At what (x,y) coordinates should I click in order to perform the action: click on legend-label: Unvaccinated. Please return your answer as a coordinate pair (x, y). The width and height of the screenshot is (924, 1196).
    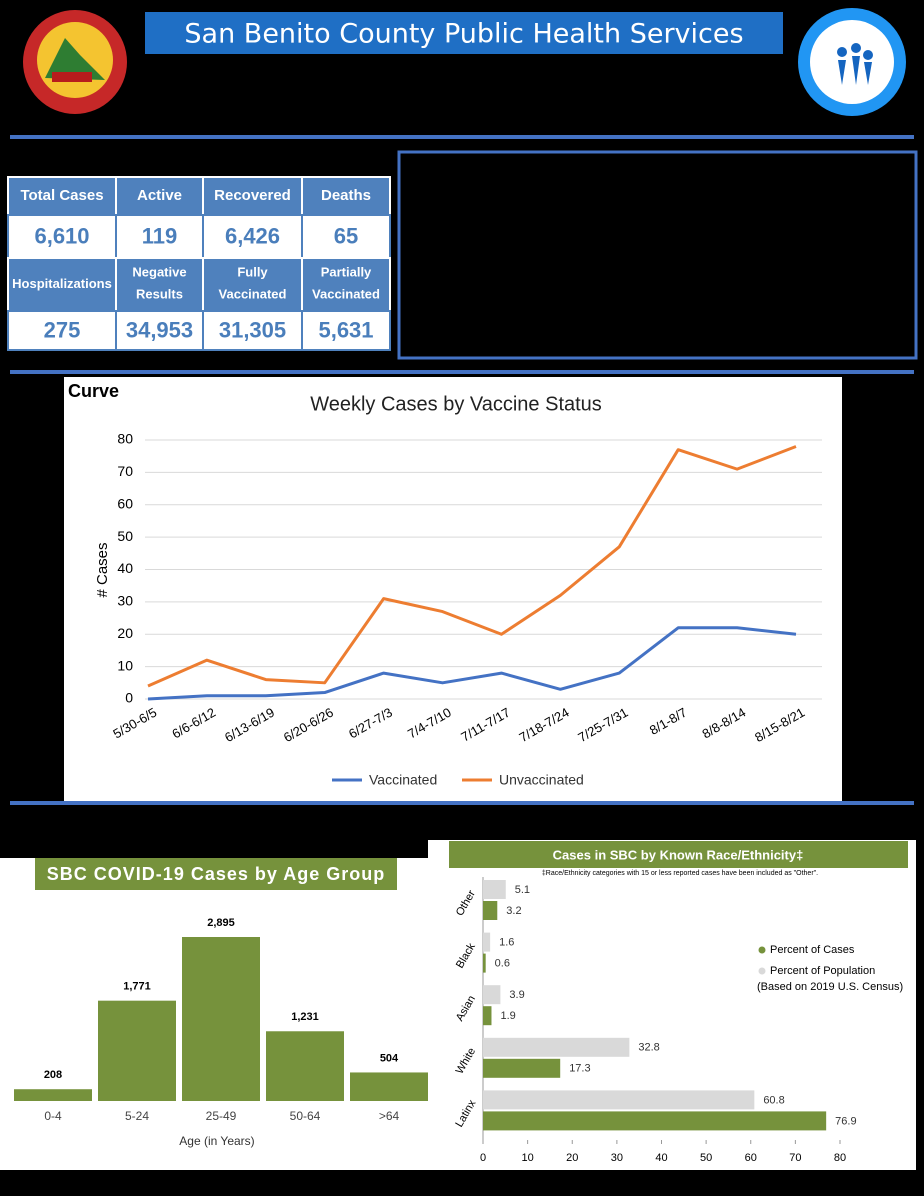
    Looking at the image, I should click on (541, 780).